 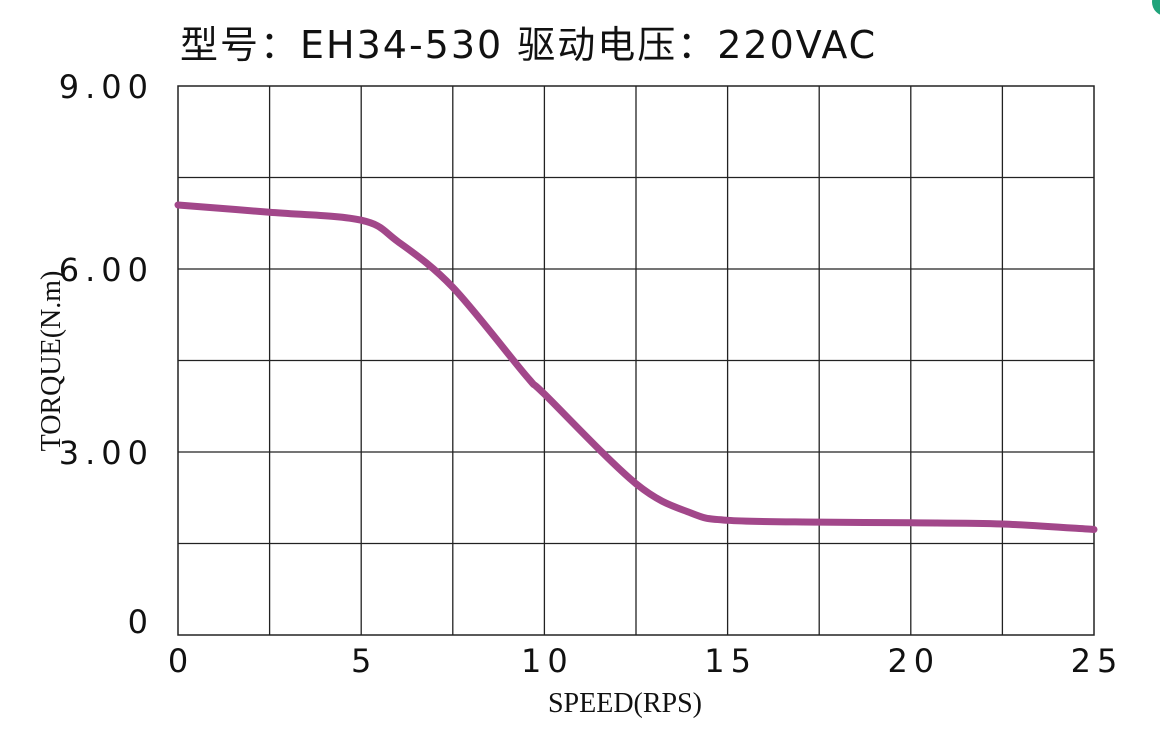 I want to click on y-axis-label: TORQUE(N.m), so click(x=51, y=361).